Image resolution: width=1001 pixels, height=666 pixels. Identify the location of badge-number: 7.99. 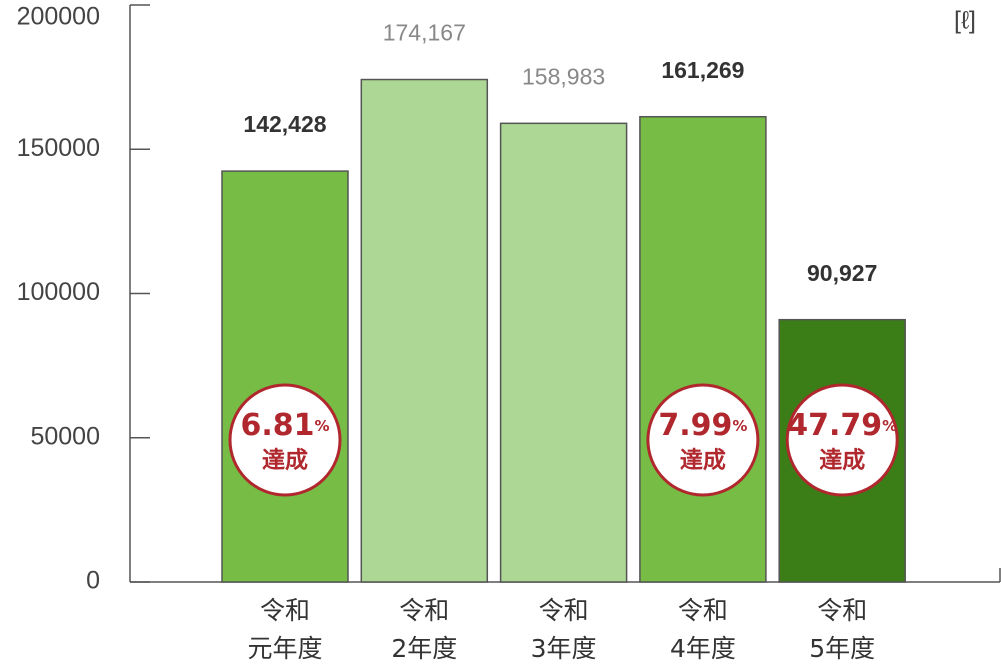
(695, 425).